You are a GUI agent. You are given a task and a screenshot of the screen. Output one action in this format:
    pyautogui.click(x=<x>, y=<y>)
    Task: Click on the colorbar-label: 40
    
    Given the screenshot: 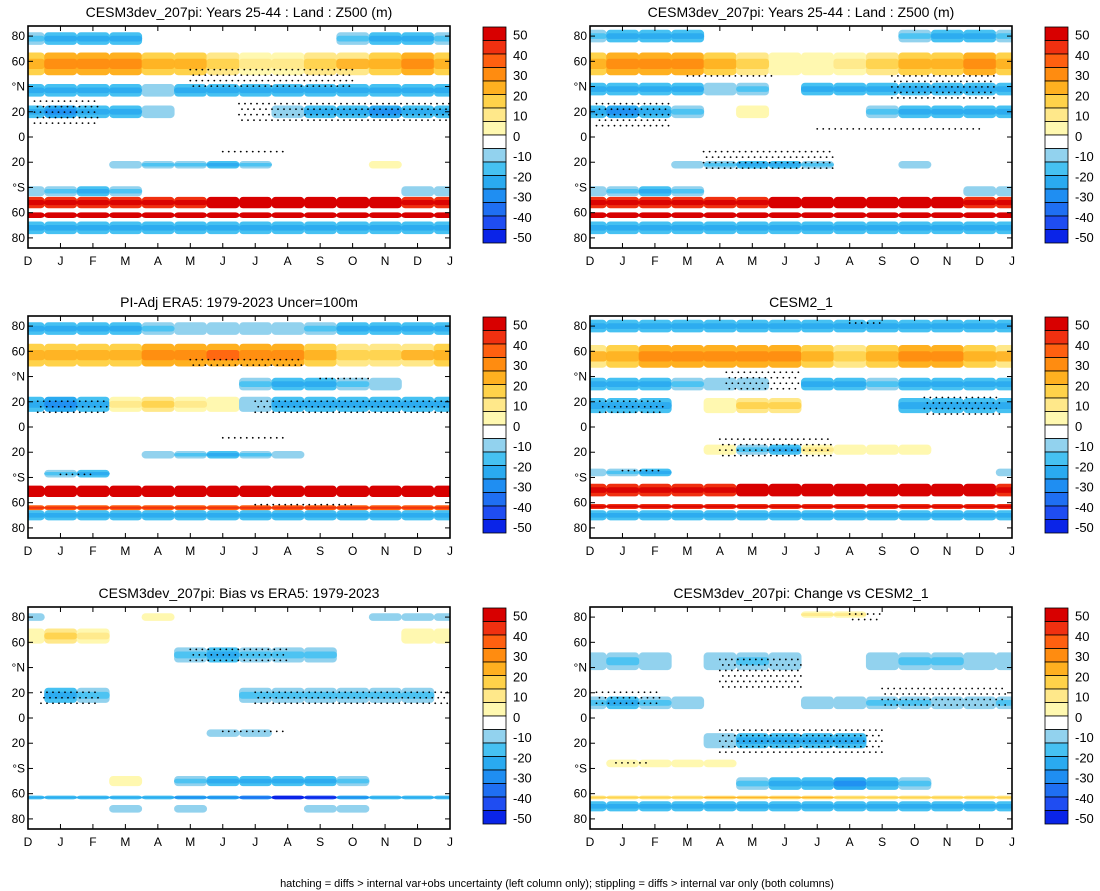 What is the action you would take?
    pyautogui.click(x=1082, y=345)
    